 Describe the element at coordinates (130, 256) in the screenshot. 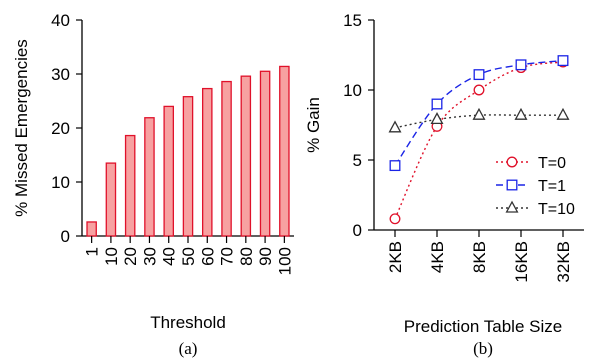

I see `chart-a-x-tick-label: 20` at that location.